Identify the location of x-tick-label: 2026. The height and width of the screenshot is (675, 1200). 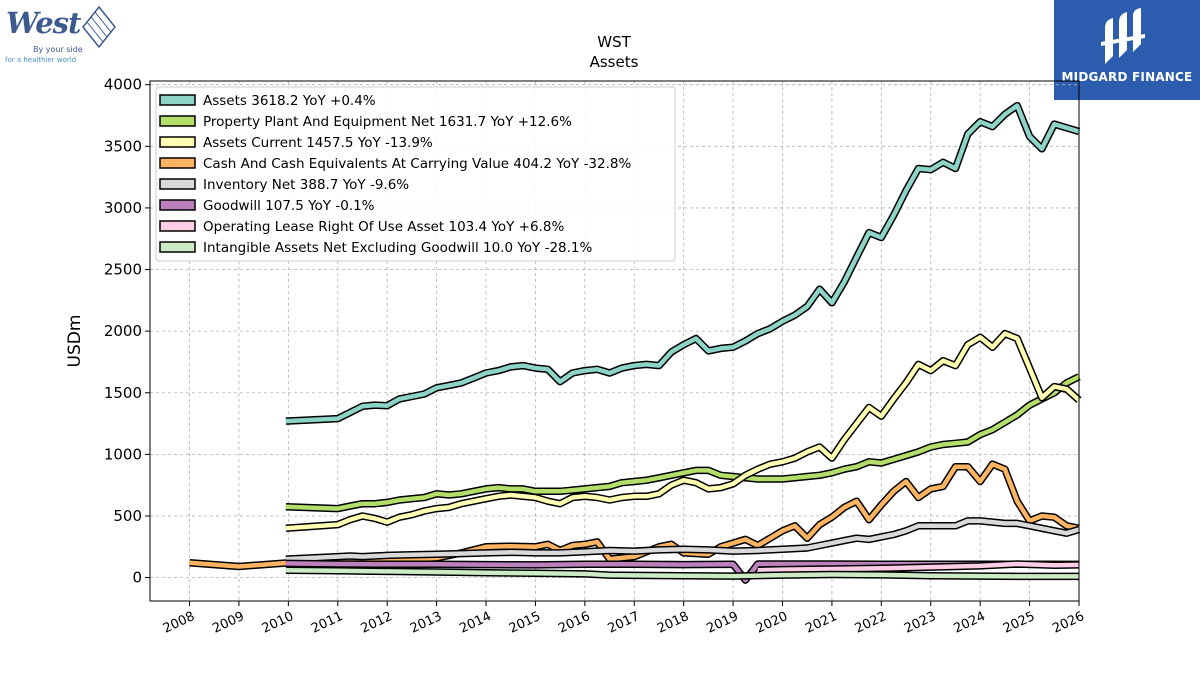
(1068, 623).